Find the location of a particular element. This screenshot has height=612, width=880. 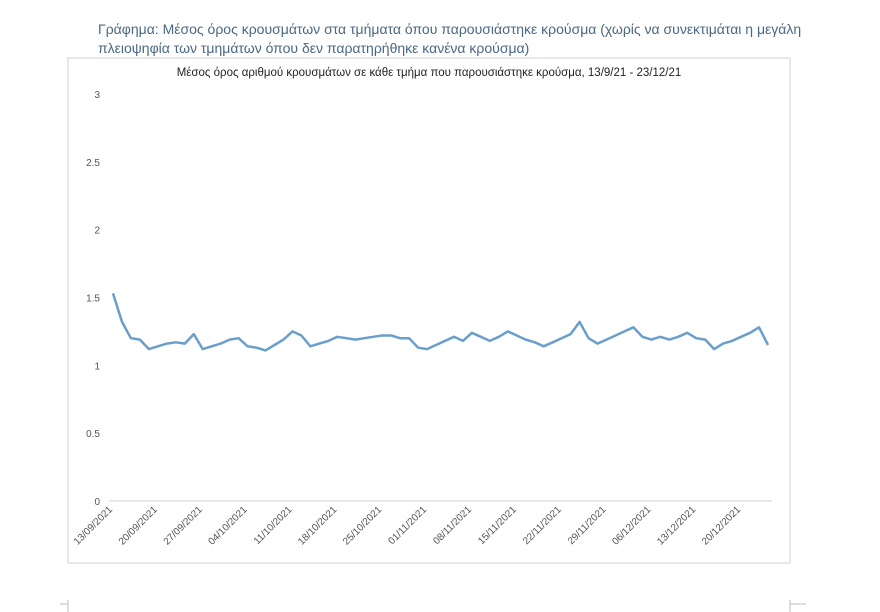

page-corner is located at coordinates (433, 606).